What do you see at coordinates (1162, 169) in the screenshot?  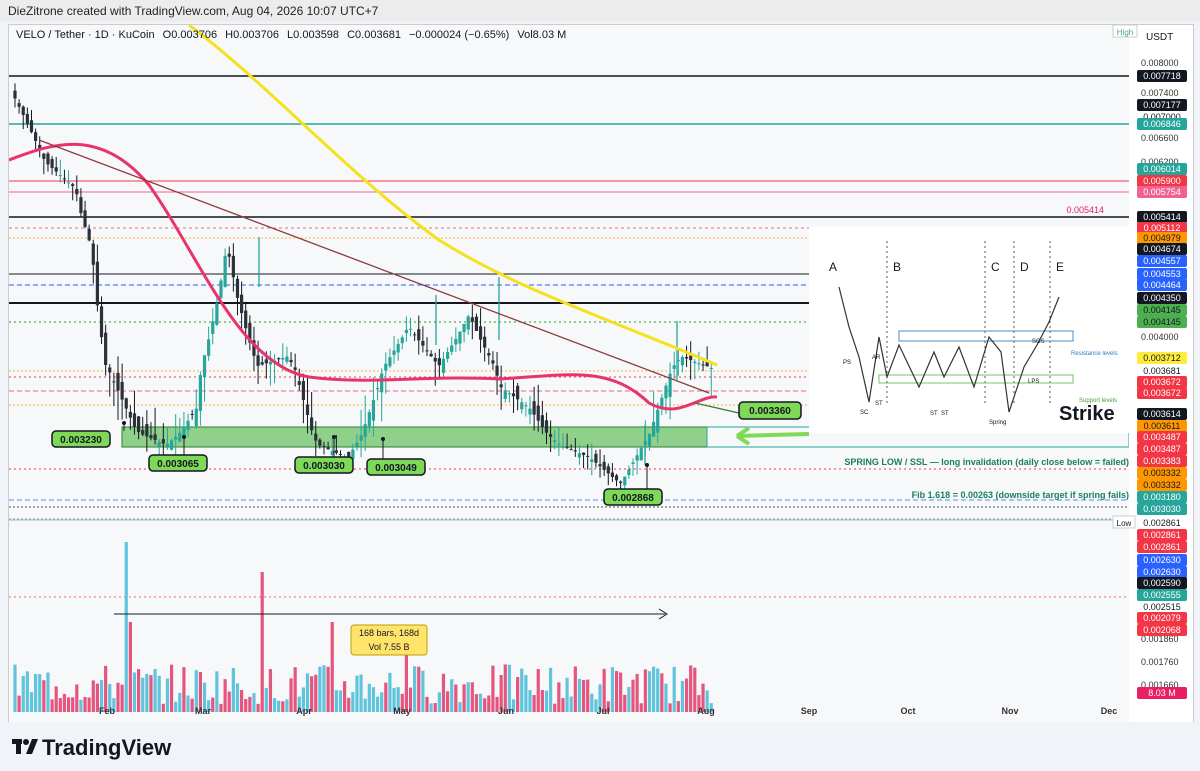 I see `price-tag: 0.006014` at bounding box center [1162, 169].